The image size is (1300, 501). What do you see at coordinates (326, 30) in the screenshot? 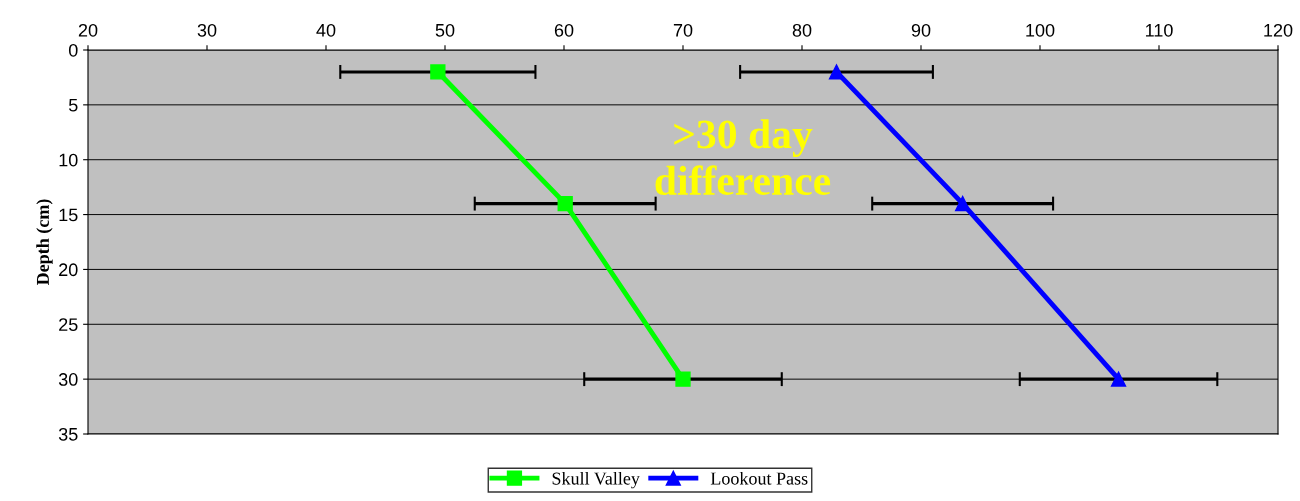
I see `x-tick-label: 40` at bounding box center [326, 30].